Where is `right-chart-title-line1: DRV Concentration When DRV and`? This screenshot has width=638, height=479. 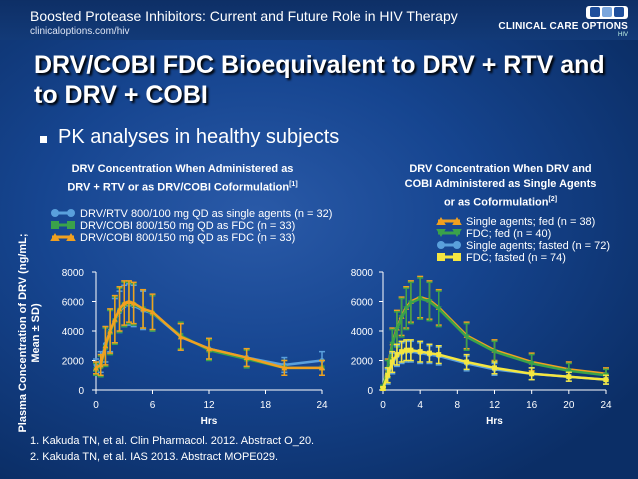
right-chart-title-line1: DRV Concentration When DRV and is located at coordinates (500, 169).